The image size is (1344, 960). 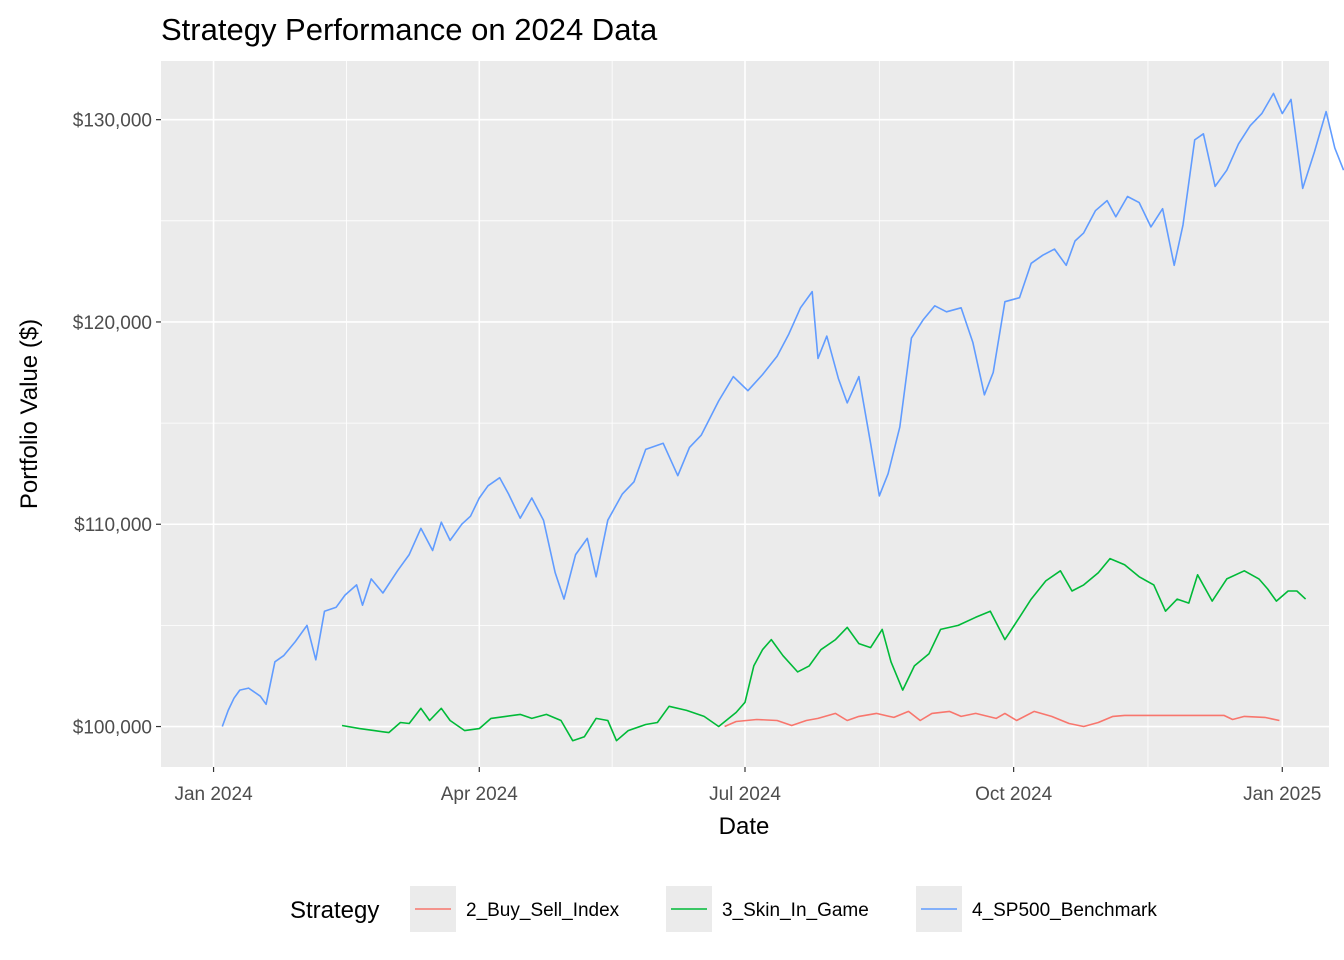 What do you see at coordinates (409, 29) in the screenshot?
I see `chart-title: Strategy Performance on 2024 Data` at bounding box center [409, 29].